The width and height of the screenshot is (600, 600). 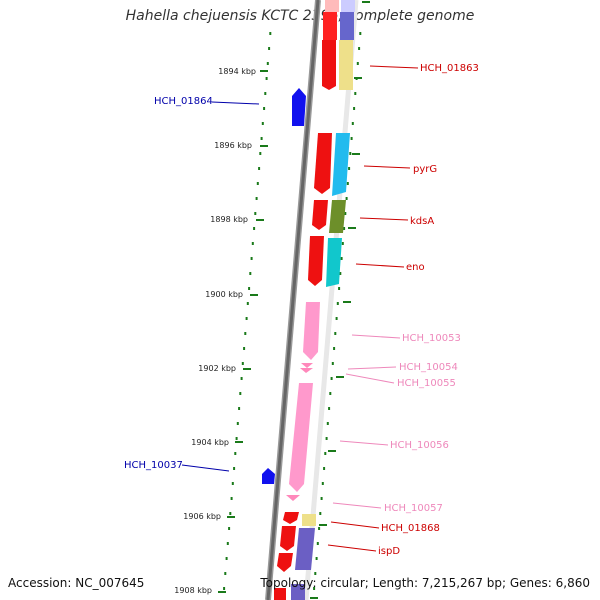 What do you see at coordinates (413, 508) in the screenshot?
I see `gene-label-hch-10057: HCH_10057` at bounding box center [413, 508].